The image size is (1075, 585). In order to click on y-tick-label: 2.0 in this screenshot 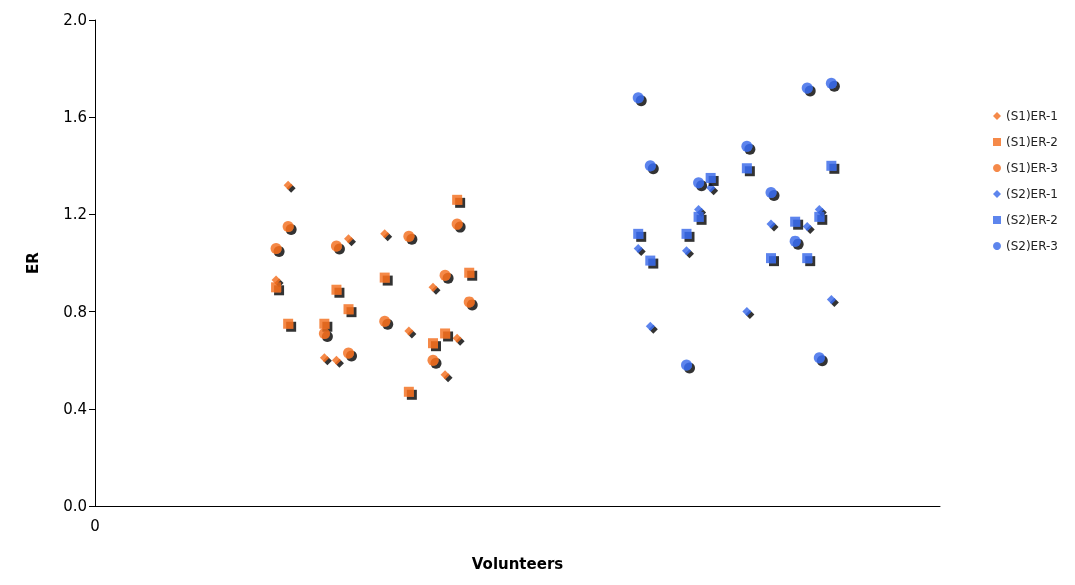, I will do `click(75, 20)`.